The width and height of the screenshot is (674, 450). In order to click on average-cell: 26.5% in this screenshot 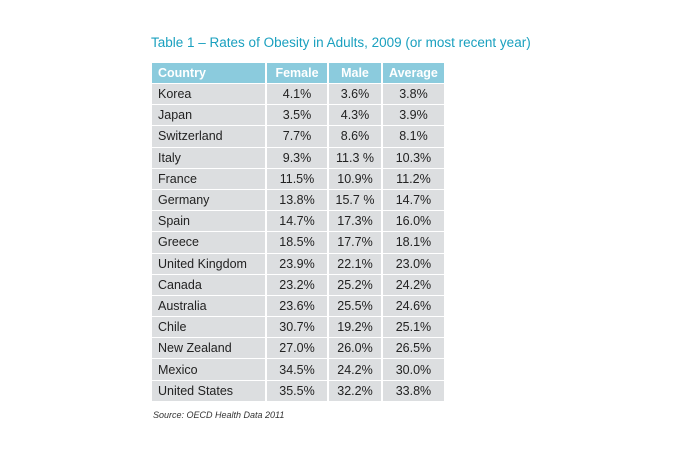, I will do `click(413, 348)`.